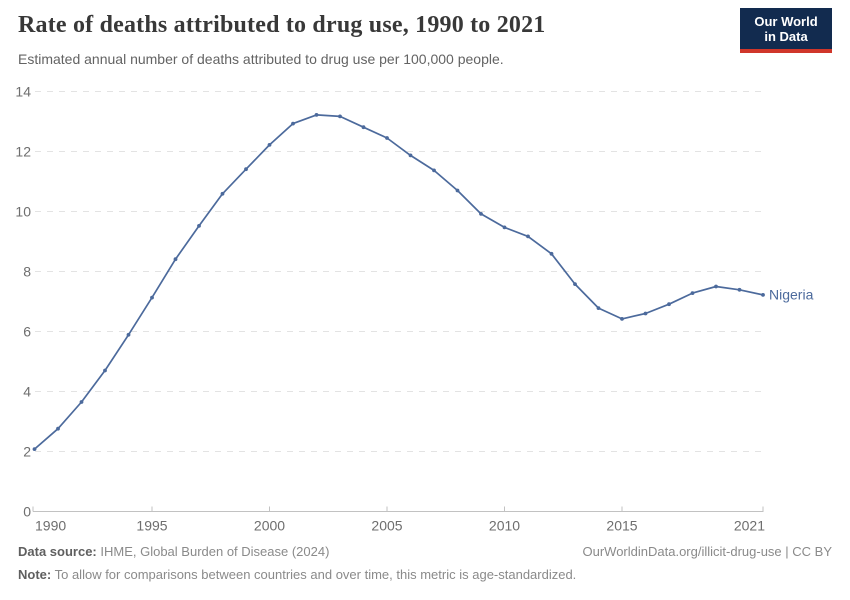  I want to click on y-tick-label: 12, so click(23, 152).